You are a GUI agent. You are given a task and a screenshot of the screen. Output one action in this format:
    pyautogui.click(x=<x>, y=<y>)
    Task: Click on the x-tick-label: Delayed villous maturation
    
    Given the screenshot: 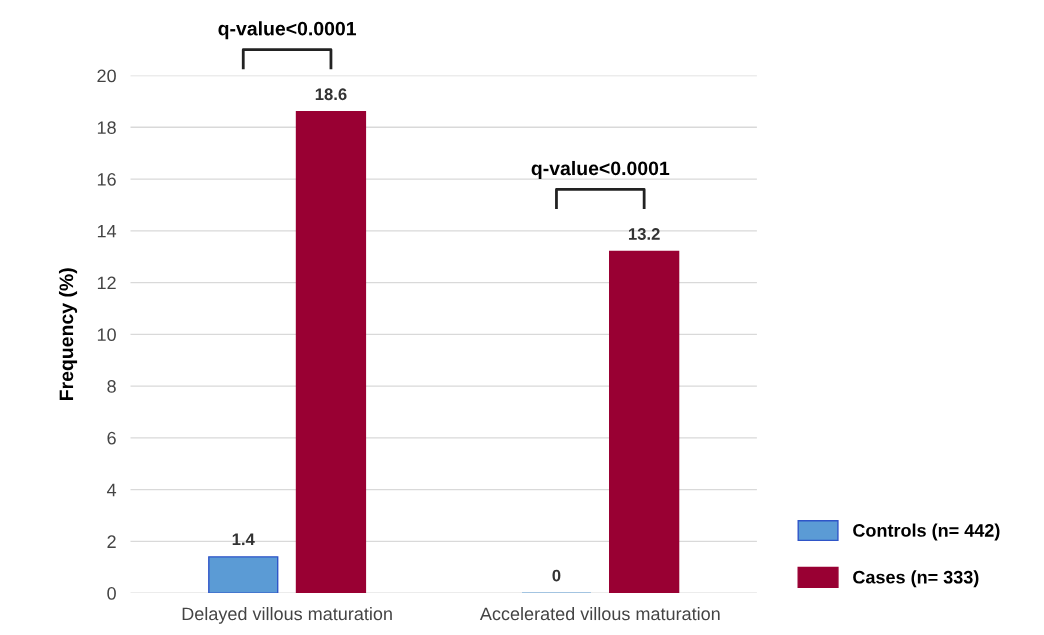 What is the action you would take?
    pyautogui.click(x=287, y=615)
    